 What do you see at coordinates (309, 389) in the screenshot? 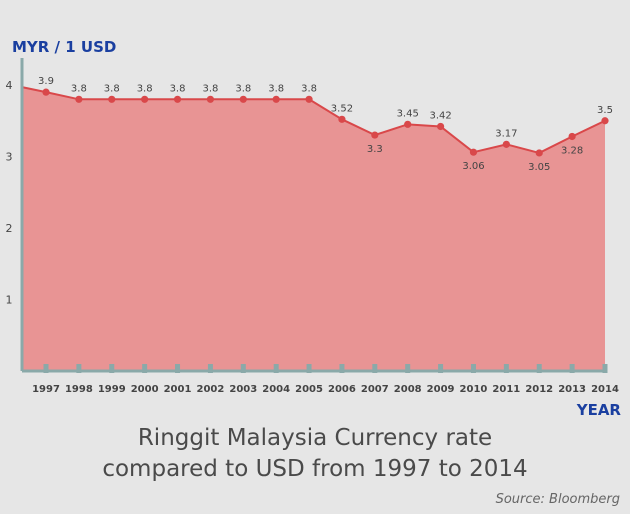
I see `x-tick-label: 2005` at bounding box center [309, 389].